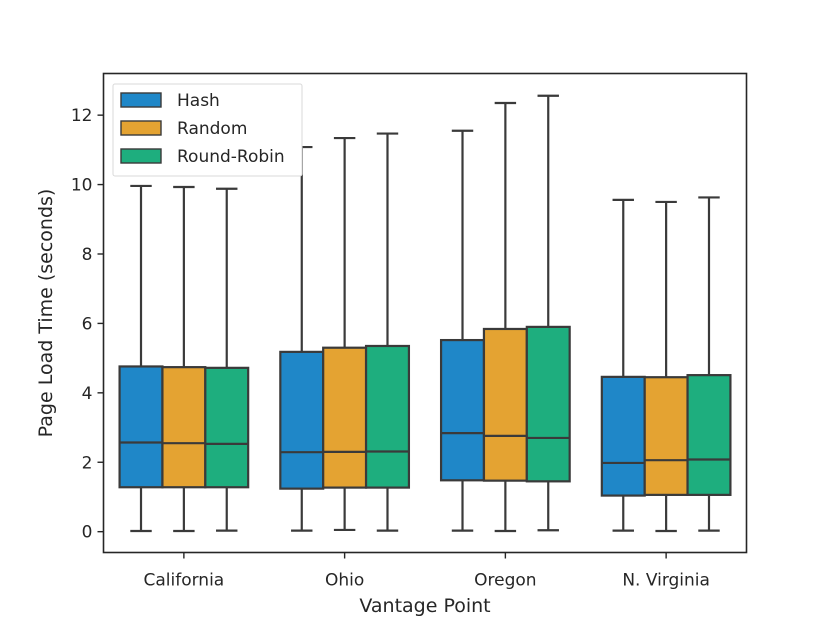  I want to click on legend-label: Round-Robin, so click(231, 157).